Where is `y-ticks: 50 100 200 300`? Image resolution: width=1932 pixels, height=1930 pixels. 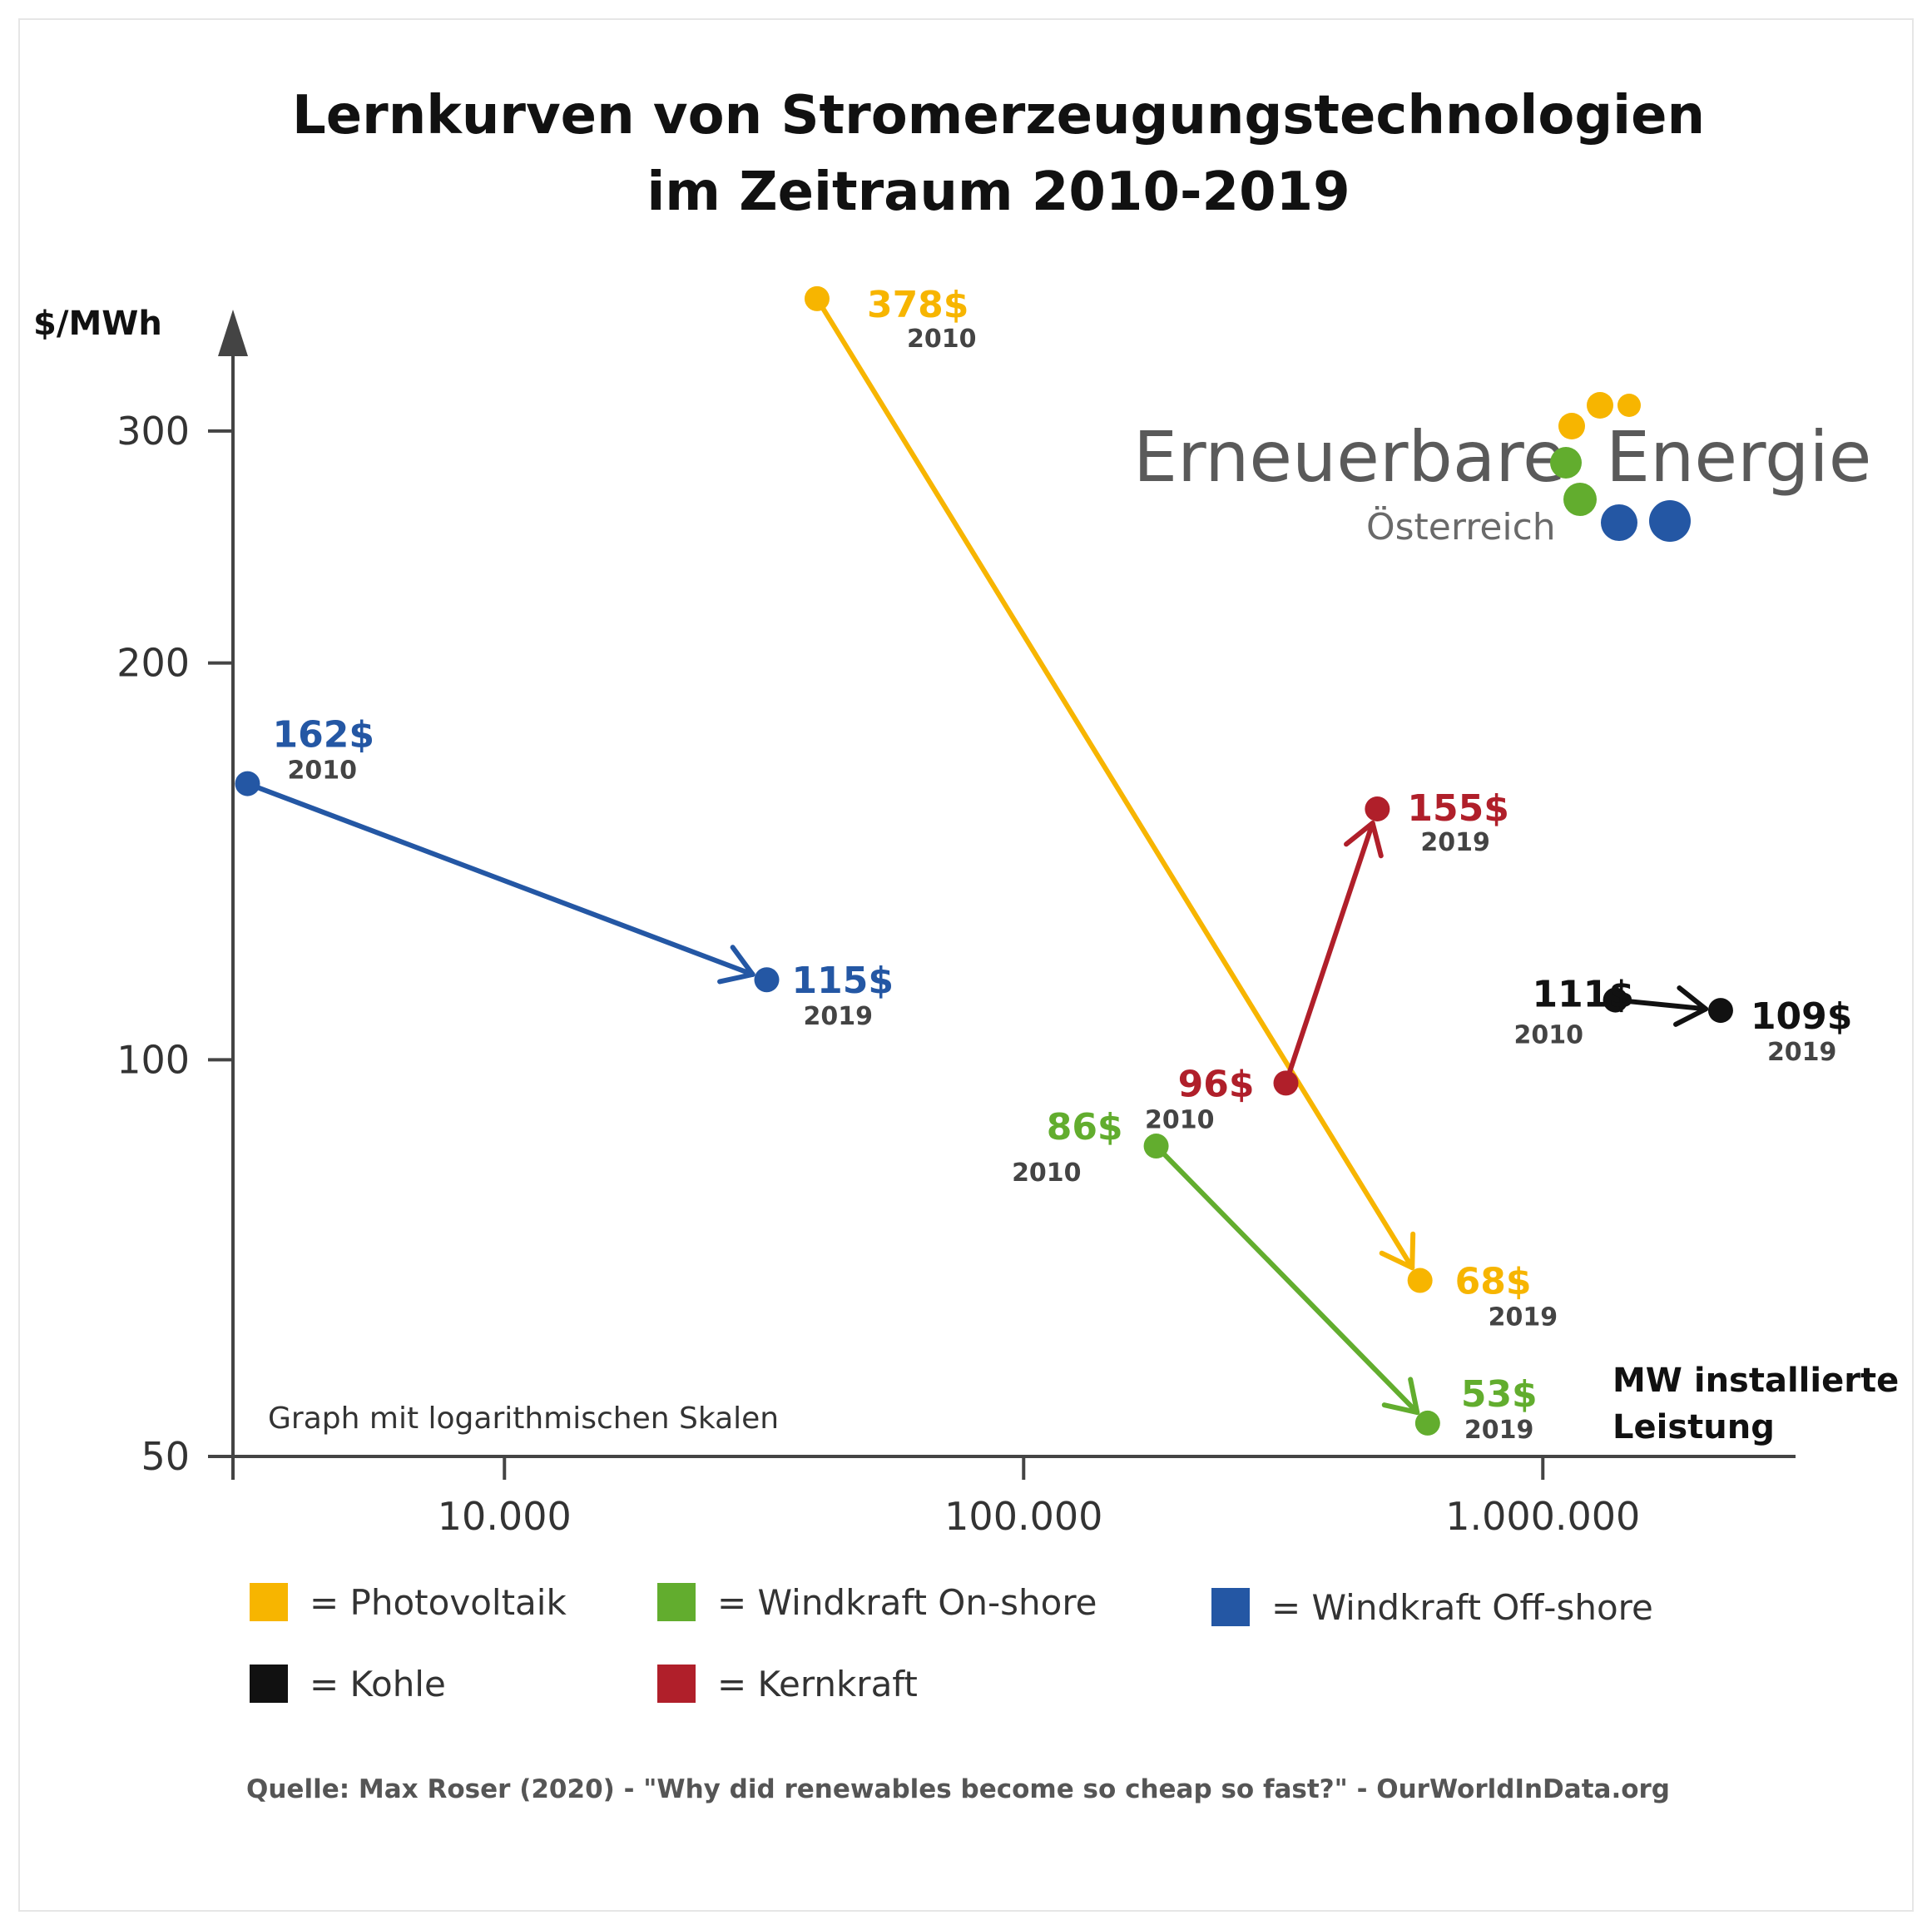
y-ticks: 50 100 200 300 is located at coordinates (175, 944).